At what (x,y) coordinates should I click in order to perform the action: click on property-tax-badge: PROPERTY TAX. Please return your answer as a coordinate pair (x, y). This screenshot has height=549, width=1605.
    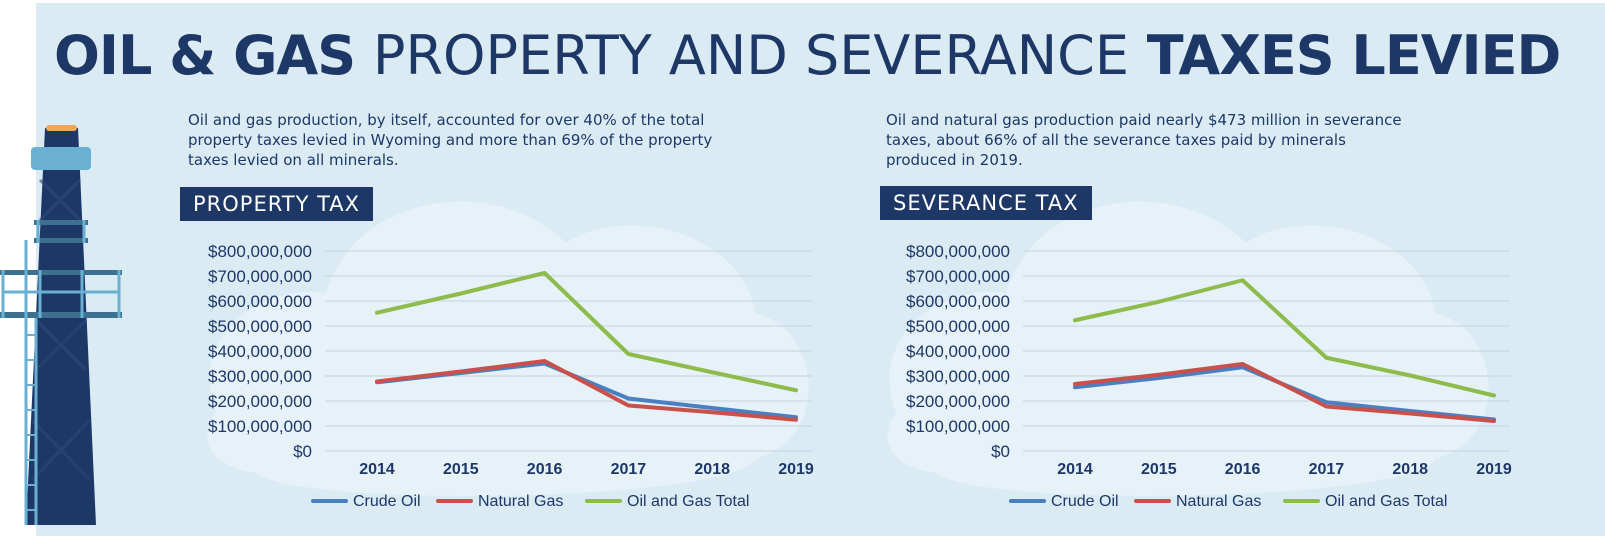
    Looking at the image, I should click on (277, 204).